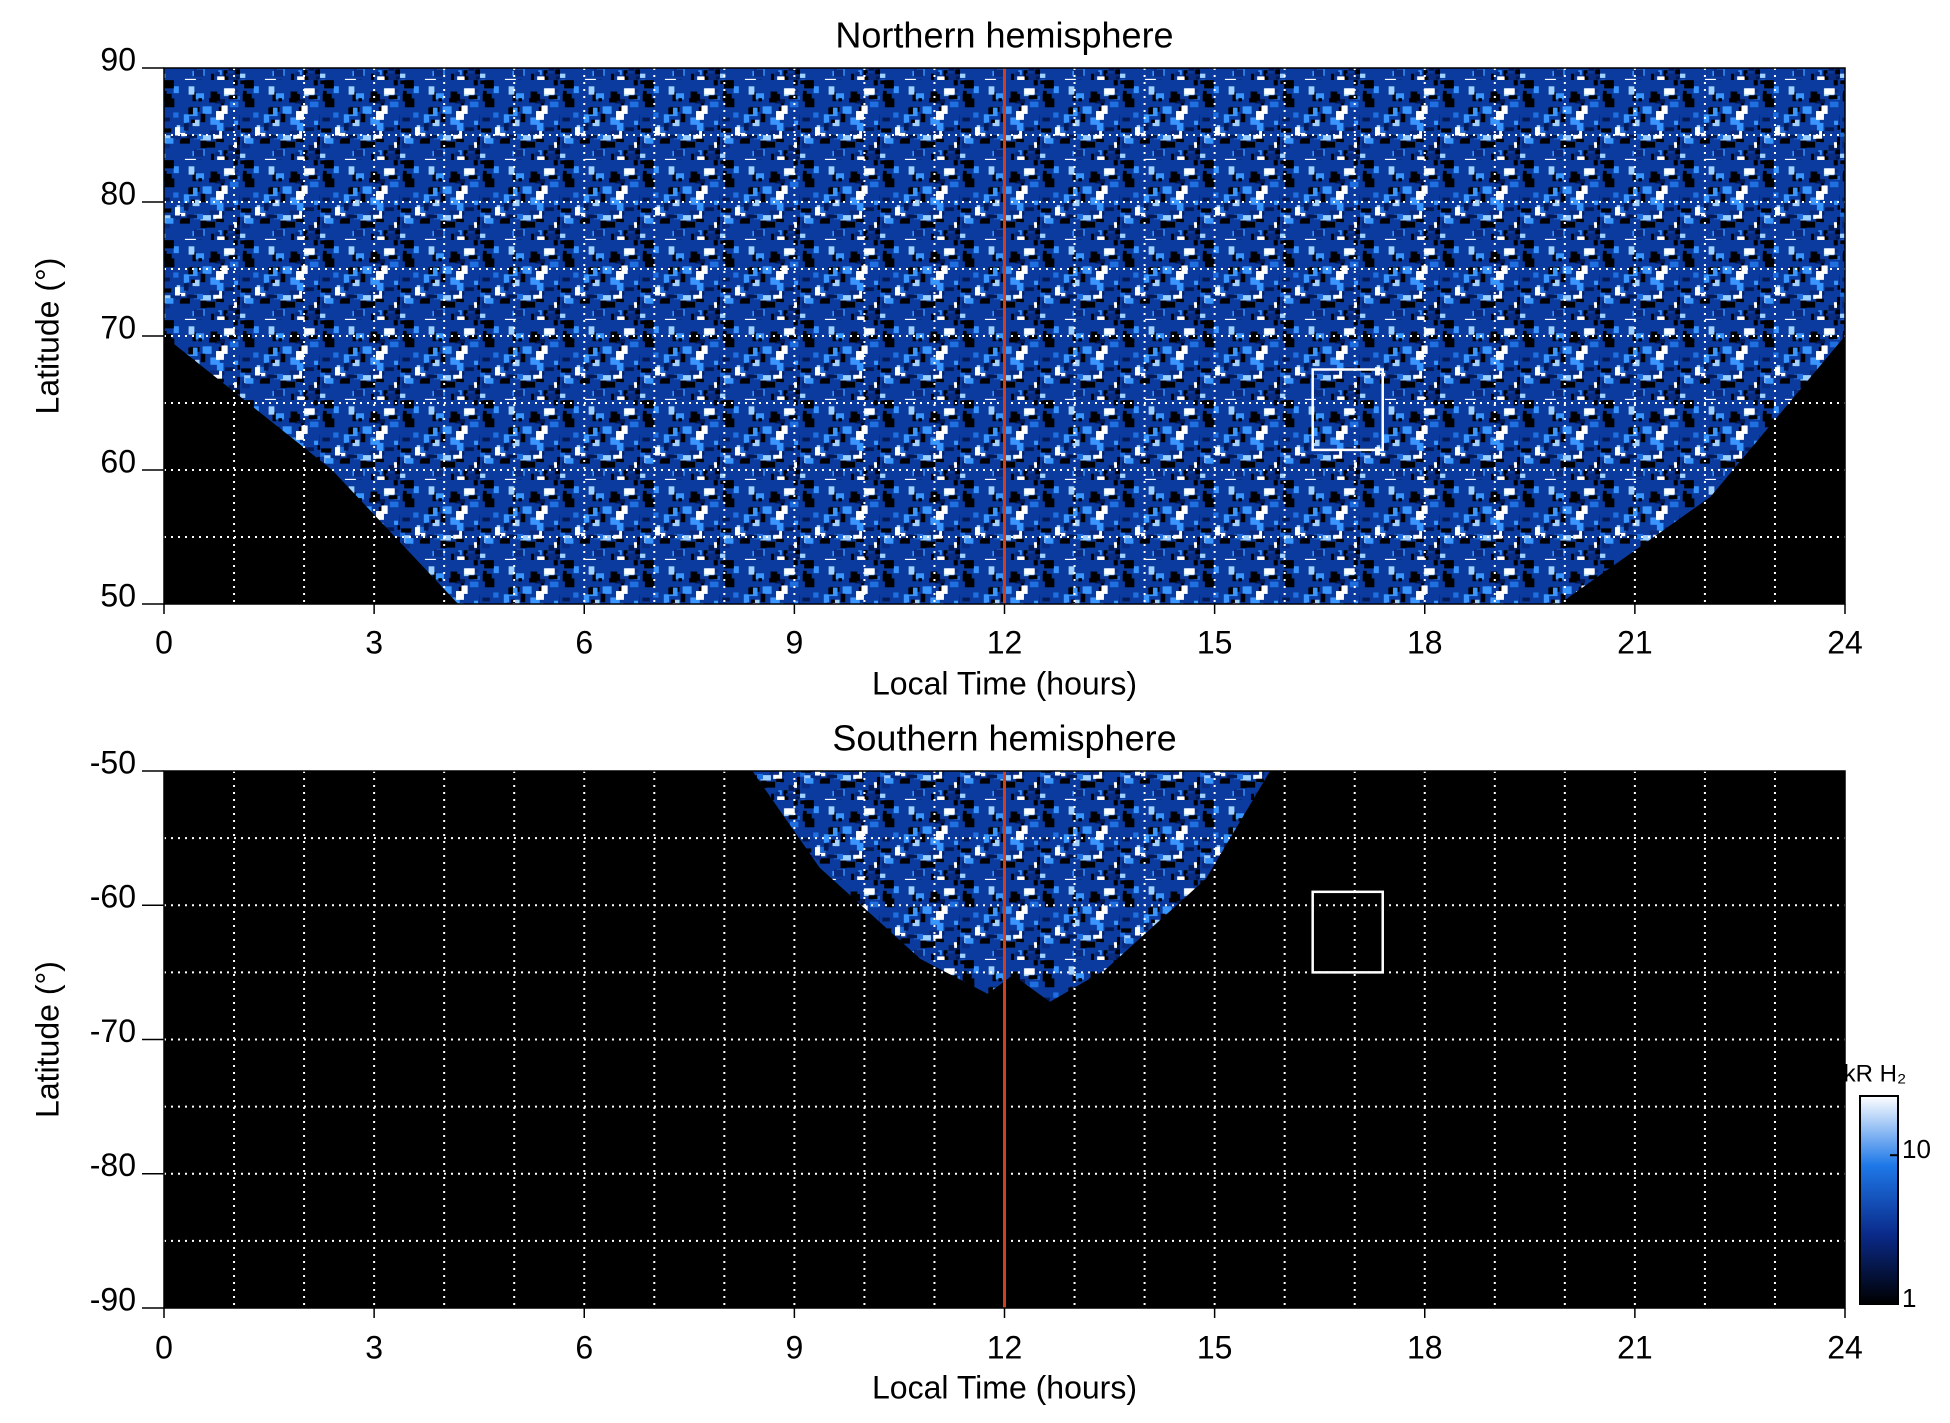 Image resolution: width=1950 pixels, height=1423 pixels. I want to click on chart-title: Southern hemisphere, so click(1004, 738).